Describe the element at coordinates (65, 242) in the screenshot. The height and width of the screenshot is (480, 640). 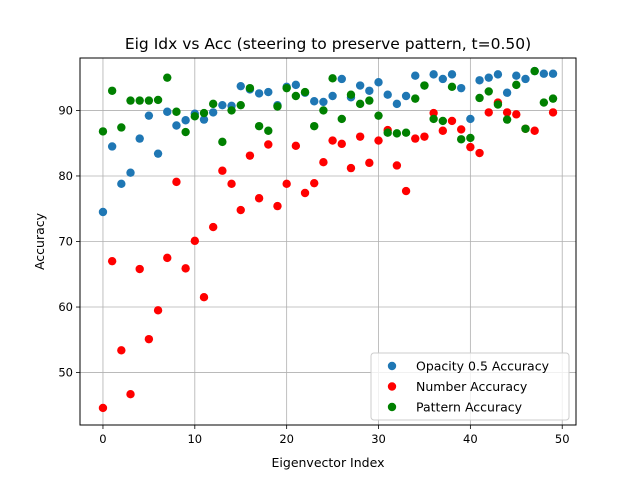
I see `y-tick-label: 70` at that location.